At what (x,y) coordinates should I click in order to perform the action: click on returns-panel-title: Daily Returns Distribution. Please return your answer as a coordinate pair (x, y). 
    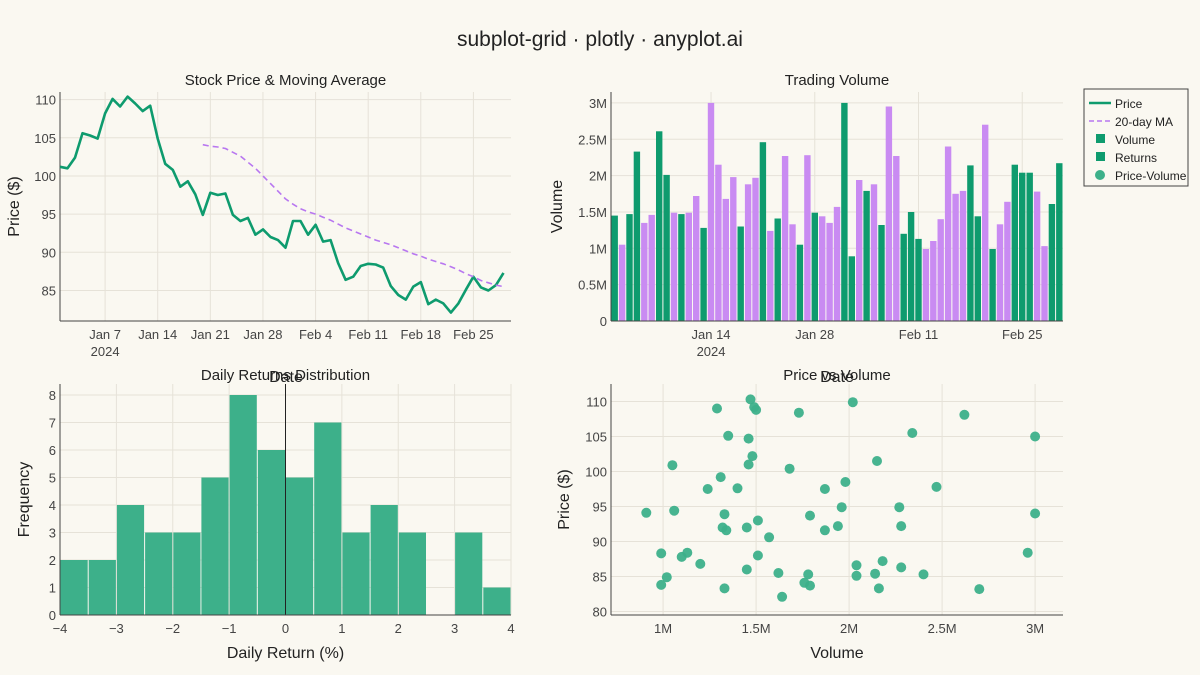
    Looking at the image, I should click on (285, 375).